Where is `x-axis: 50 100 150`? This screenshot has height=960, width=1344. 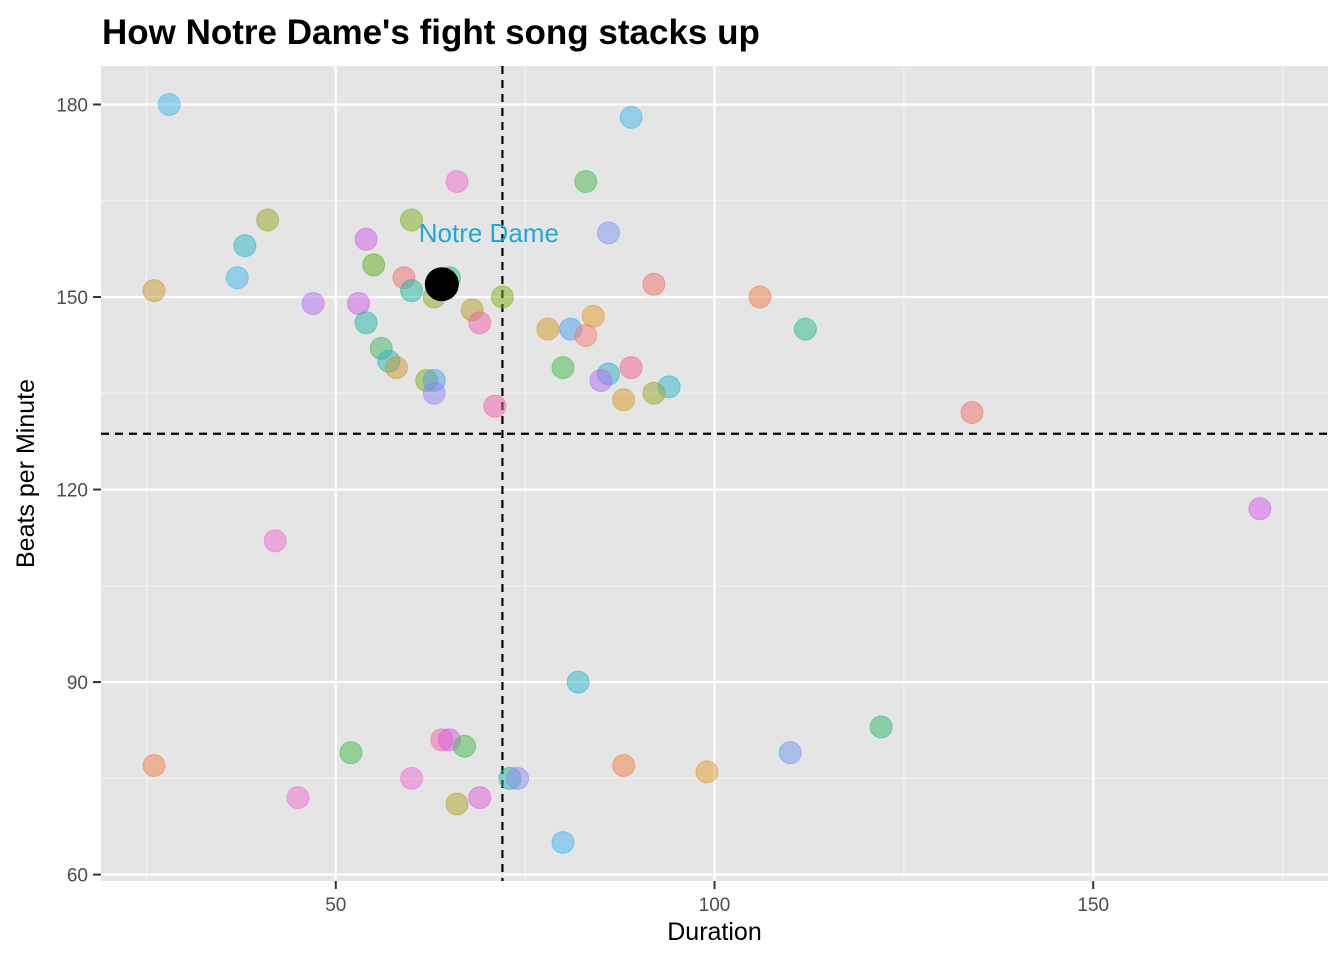
x-axis: 50 100 150 is located at coordinates (717, 898).